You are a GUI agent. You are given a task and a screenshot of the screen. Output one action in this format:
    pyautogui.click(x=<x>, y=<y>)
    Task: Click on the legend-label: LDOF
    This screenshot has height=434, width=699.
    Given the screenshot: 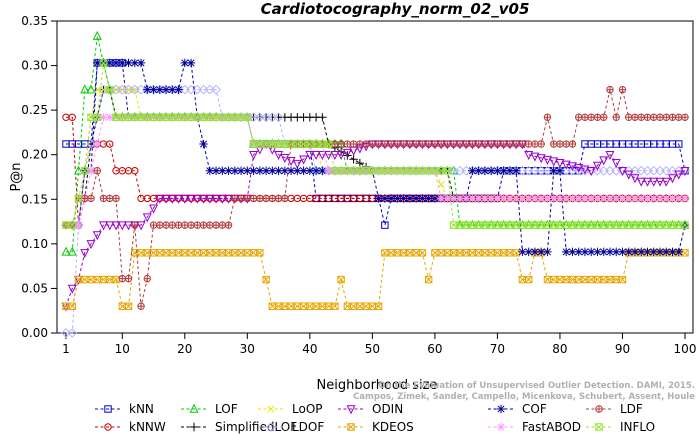 What is the action you would take?
    pyautogui.click(x=308, y=427)
    